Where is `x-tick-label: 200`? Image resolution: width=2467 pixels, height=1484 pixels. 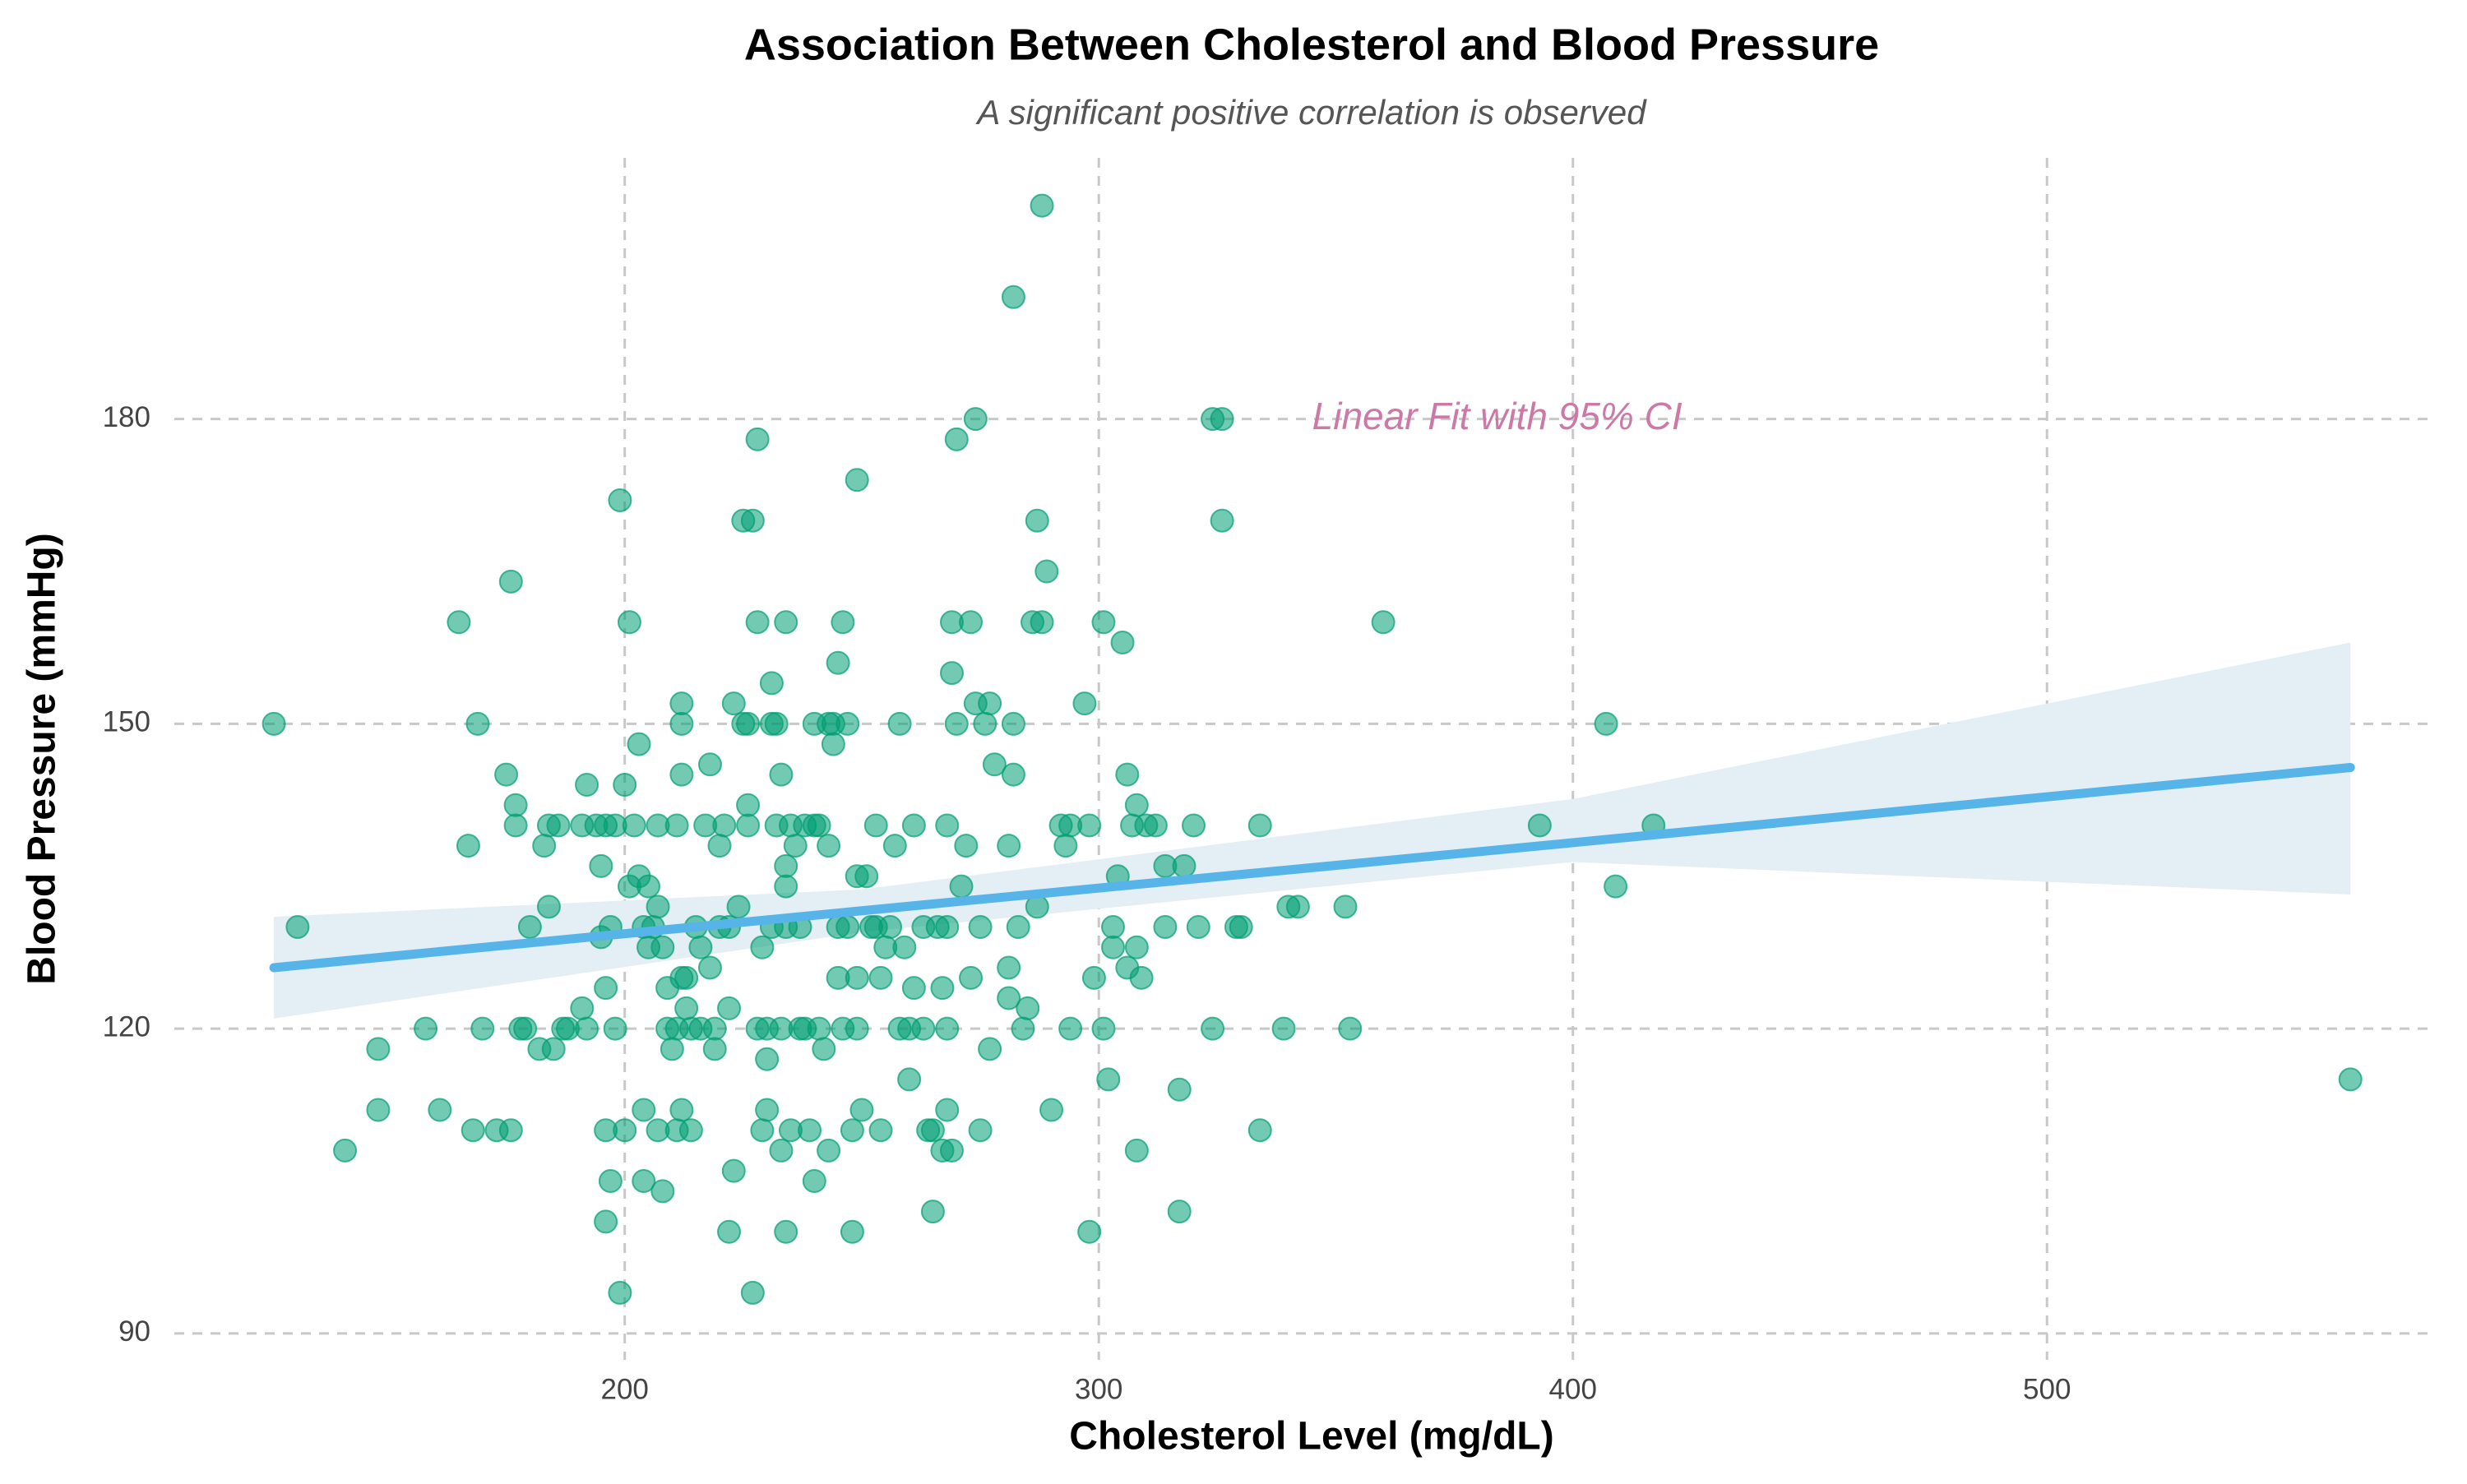 x-tick-label: 200 is located at coordinates (624, 1389).